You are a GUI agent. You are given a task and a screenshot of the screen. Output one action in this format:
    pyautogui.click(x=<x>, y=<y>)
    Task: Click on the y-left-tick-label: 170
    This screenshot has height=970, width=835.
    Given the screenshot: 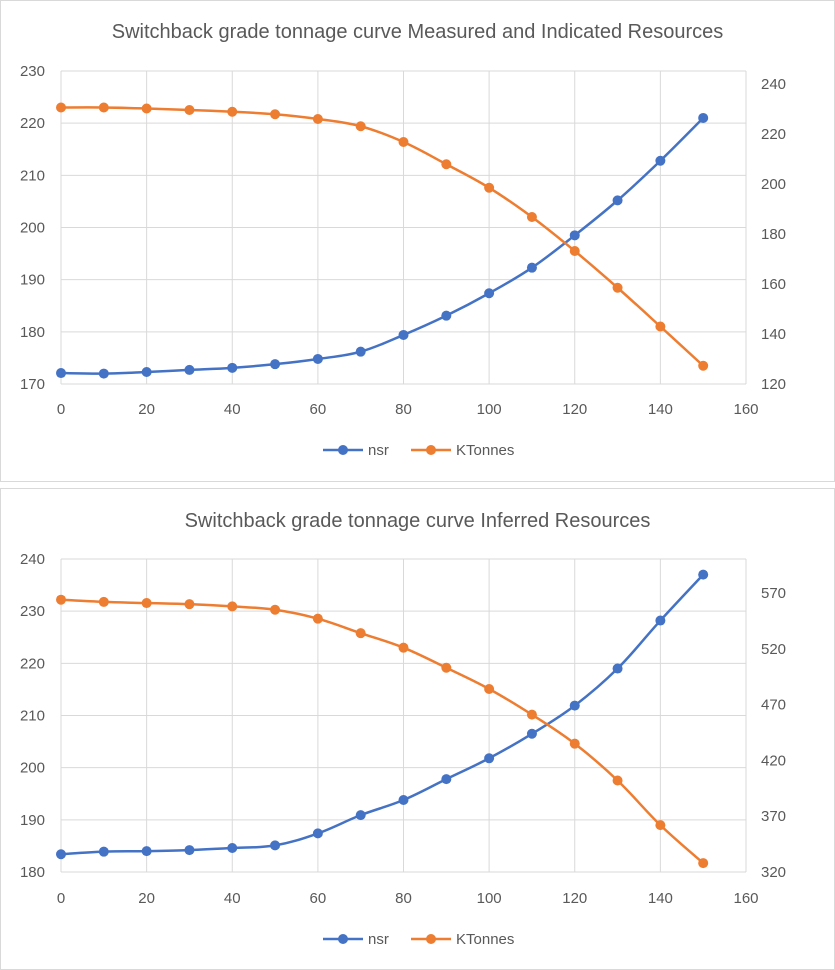 What is the action you would take?
    pyautogui.click(x=32, y=384)
    